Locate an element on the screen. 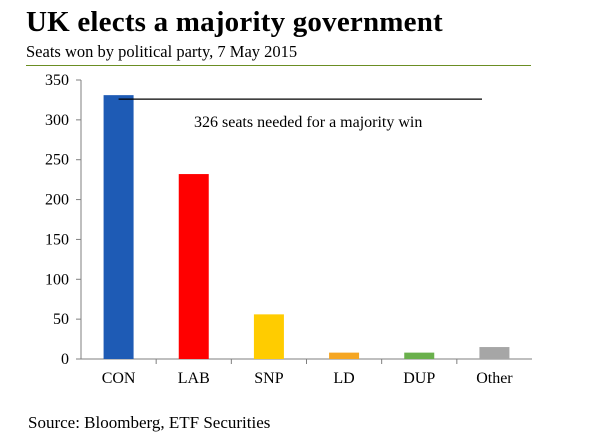 This screenshot has width=595, height=442. majority-reference: 326 seats needed for a majority win is located at coordinates (300, 114).